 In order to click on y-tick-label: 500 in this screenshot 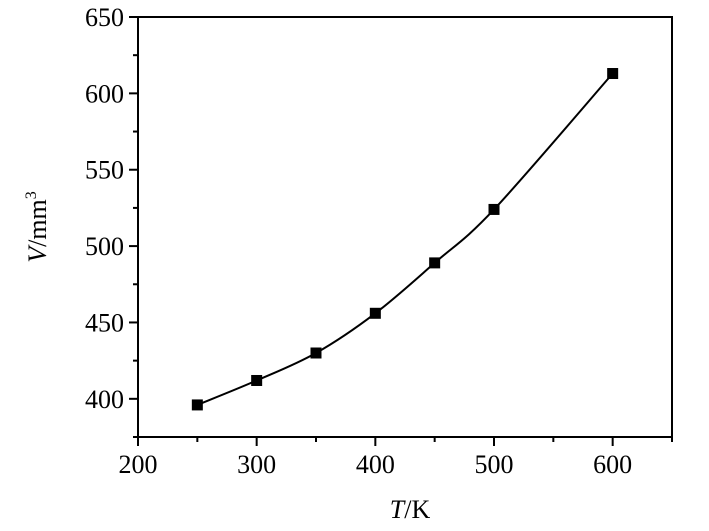, I will do `click(104, 246)`.